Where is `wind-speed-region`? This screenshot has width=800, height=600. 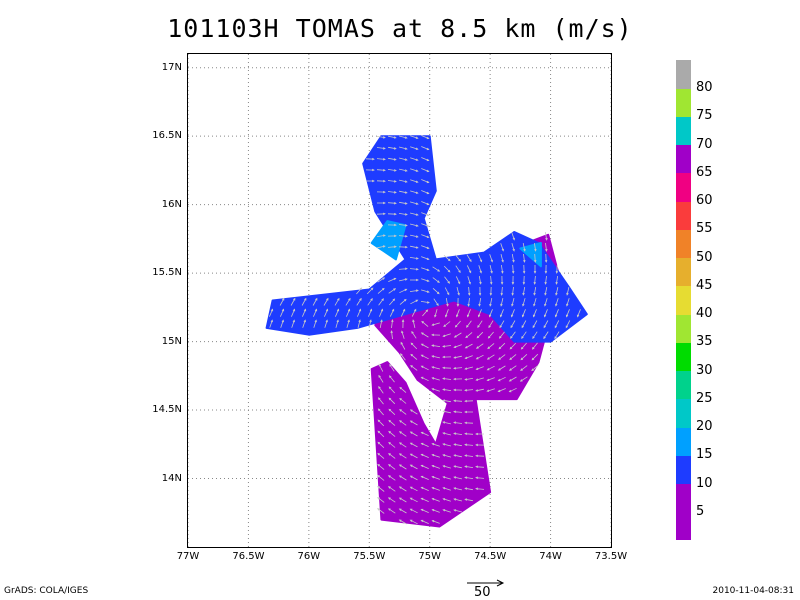 wind-speed-region is located at coordinates (426, 239).